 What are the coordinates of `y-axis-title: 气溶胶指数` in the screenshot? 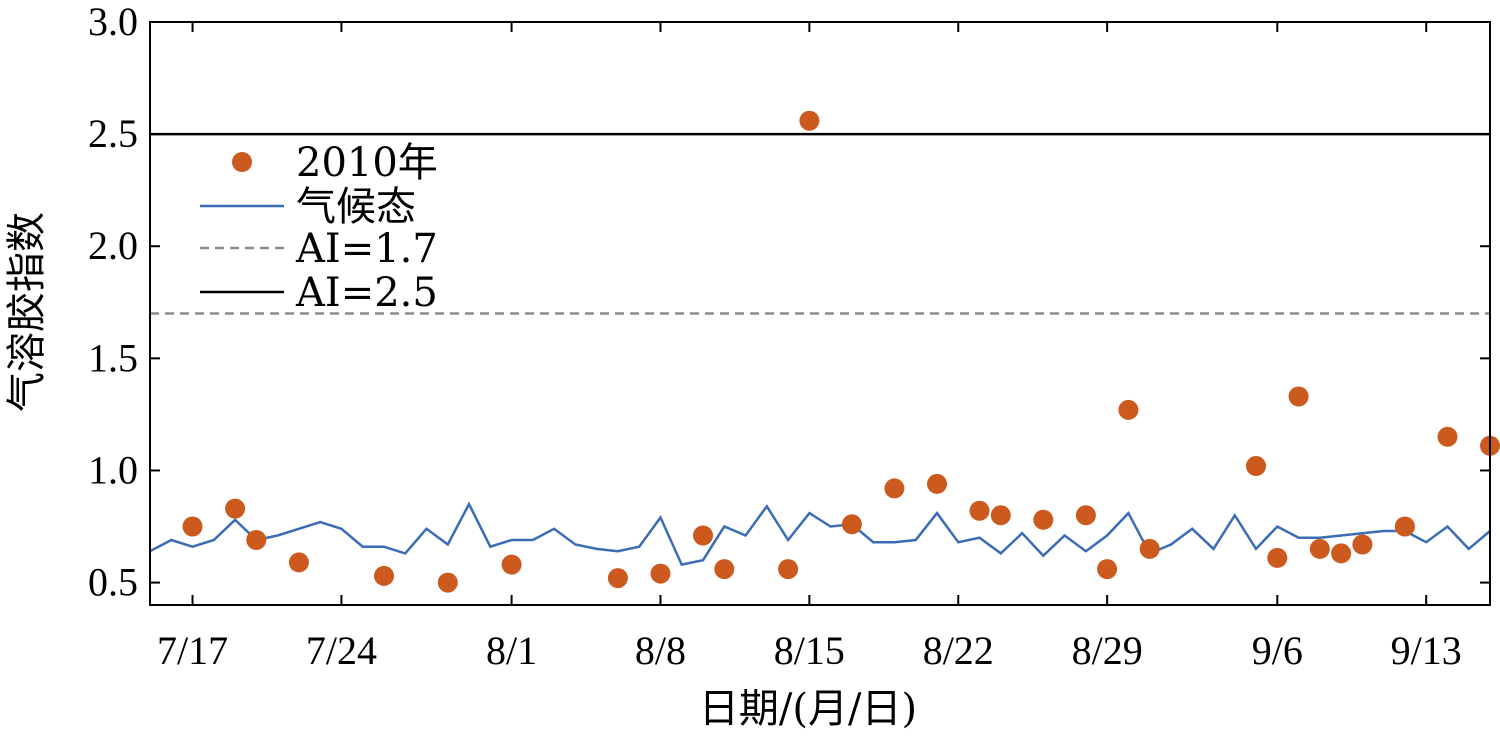 It's located at (27, 312).